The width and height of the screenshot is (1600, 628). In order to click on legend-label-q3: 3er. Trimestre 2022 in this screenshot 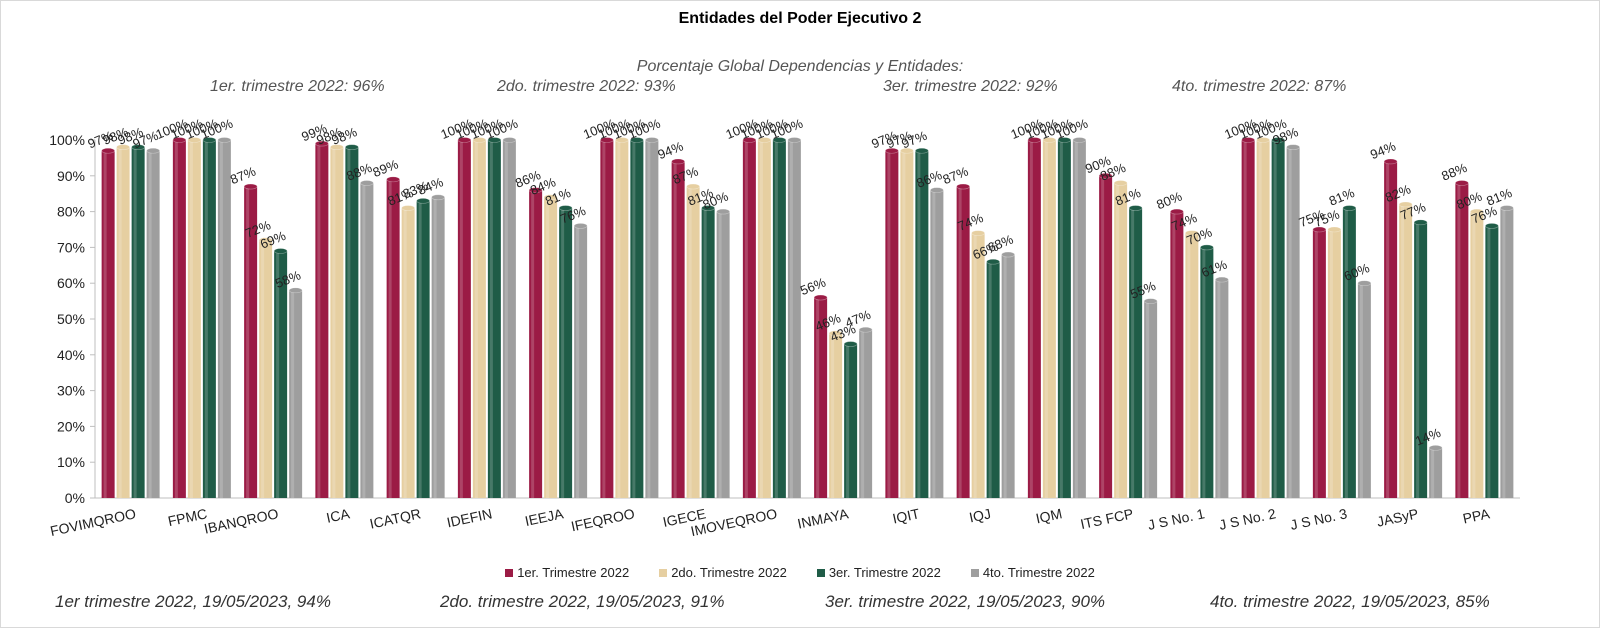, I will do `click(884, 572)`.